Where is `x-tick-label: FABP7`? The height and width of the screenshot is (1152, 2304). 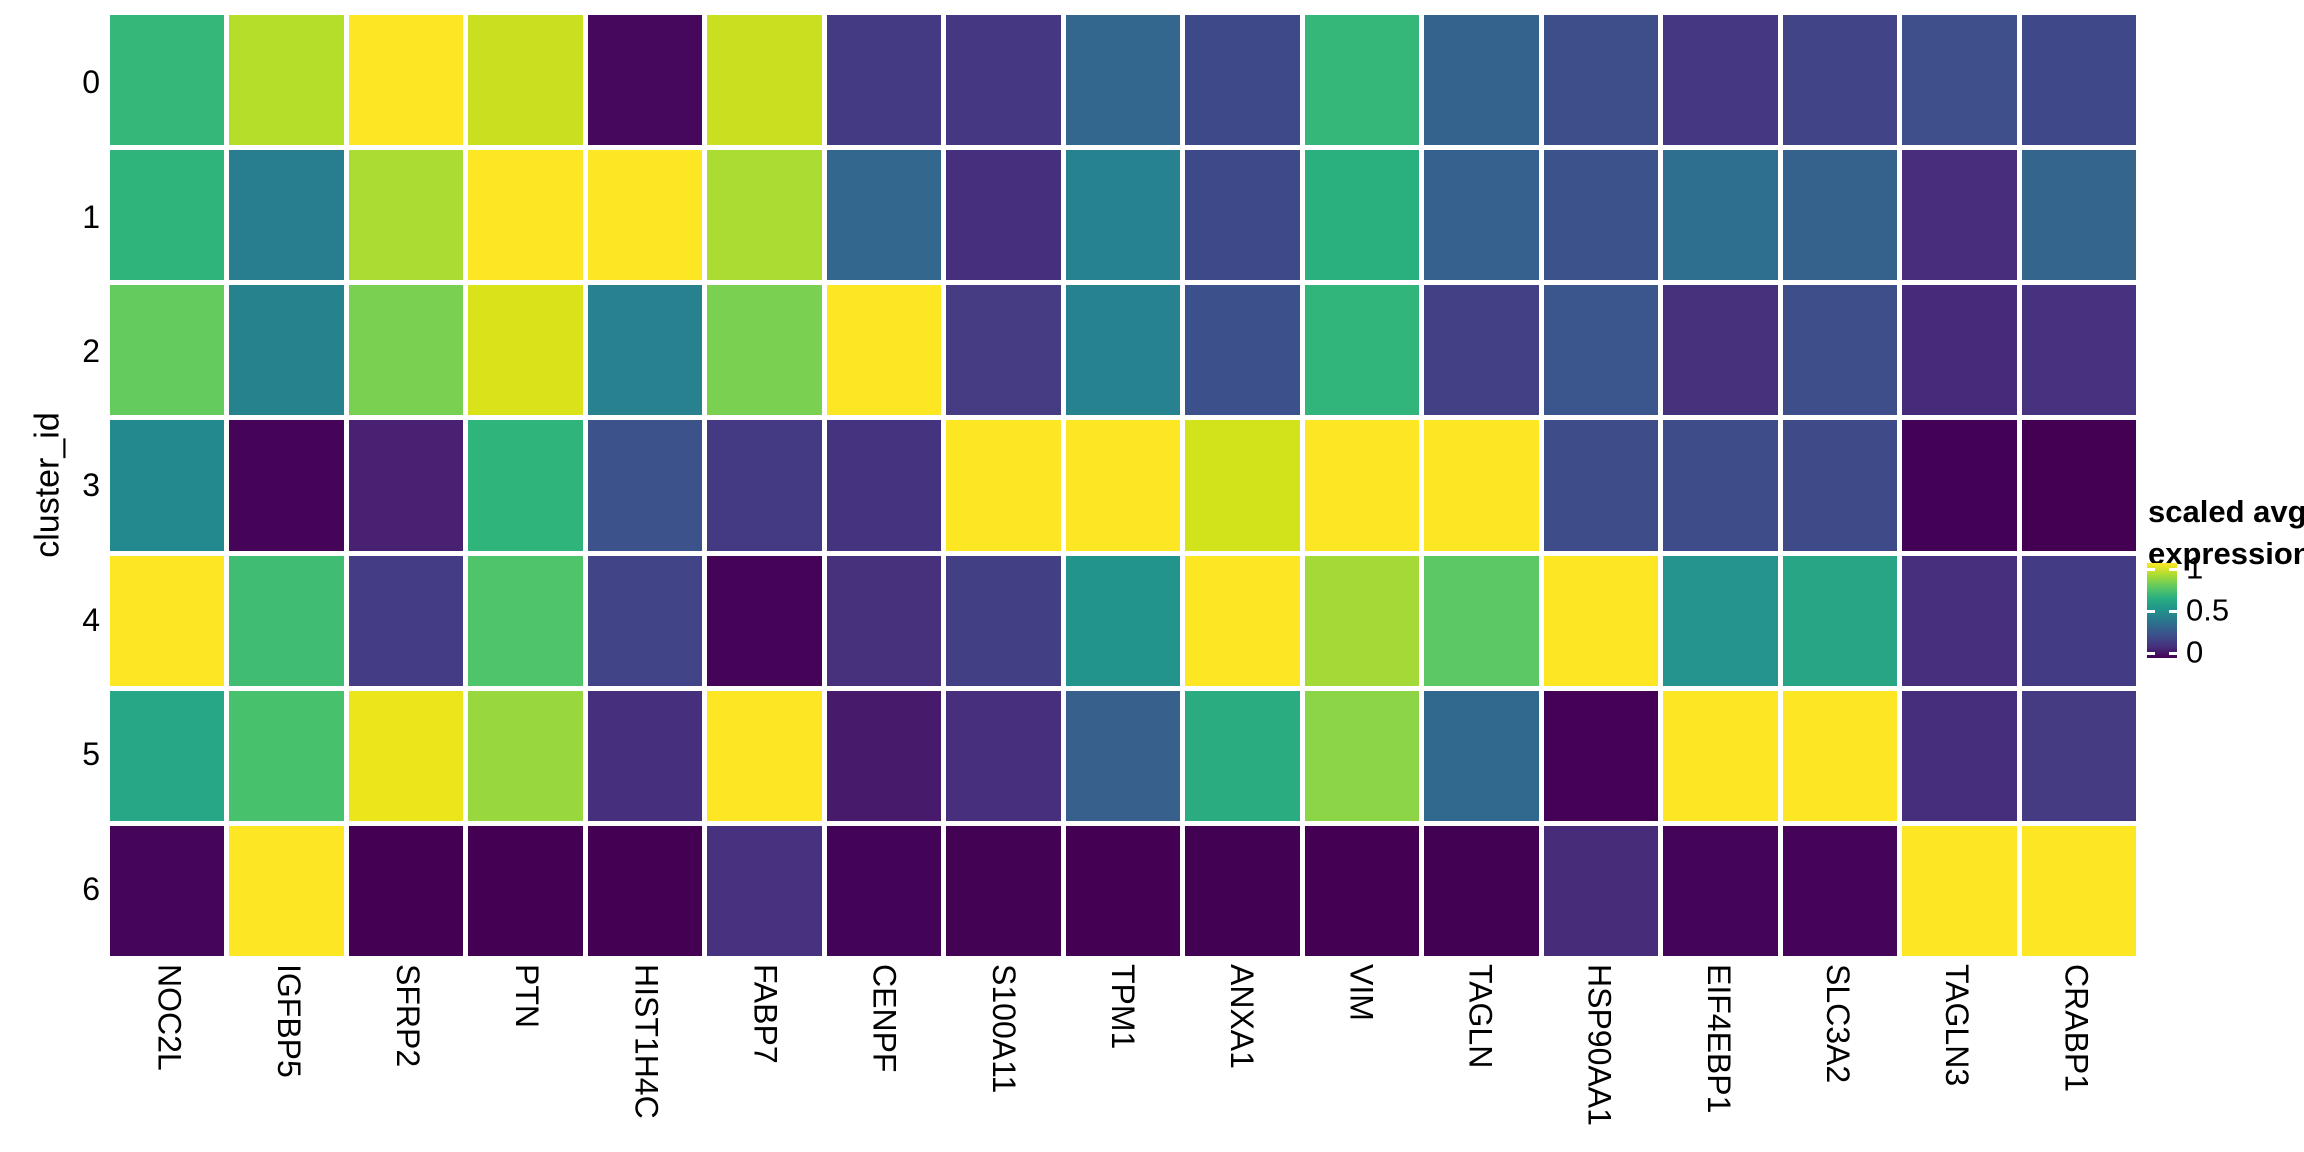 x-tick-label: FABP7 is located at coordinates (765, 1014).